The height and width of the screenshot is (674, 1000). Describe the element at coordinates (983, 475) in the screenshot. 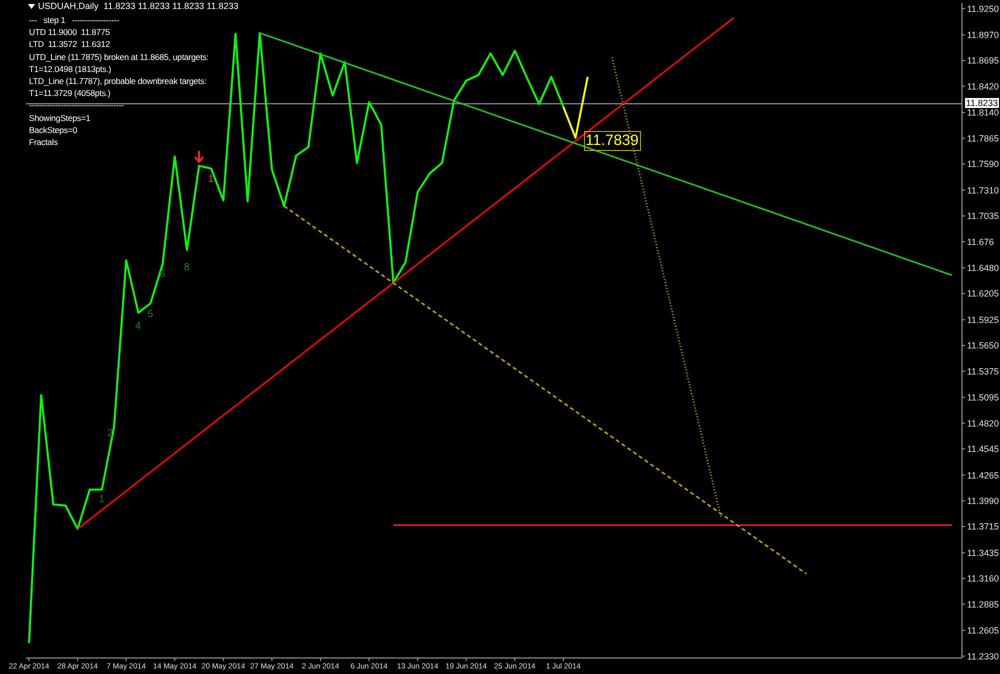

I see `y-tick-label: 11.4265` at that location.